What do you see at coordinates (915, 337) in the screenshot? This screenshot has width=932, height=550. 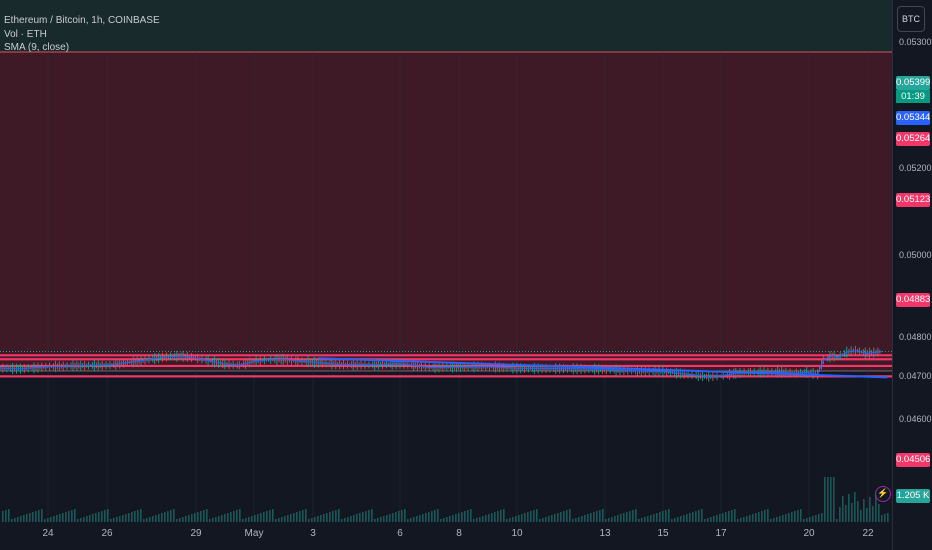 I see `price-tick: 0.04800` at bounding box center [915, 337].